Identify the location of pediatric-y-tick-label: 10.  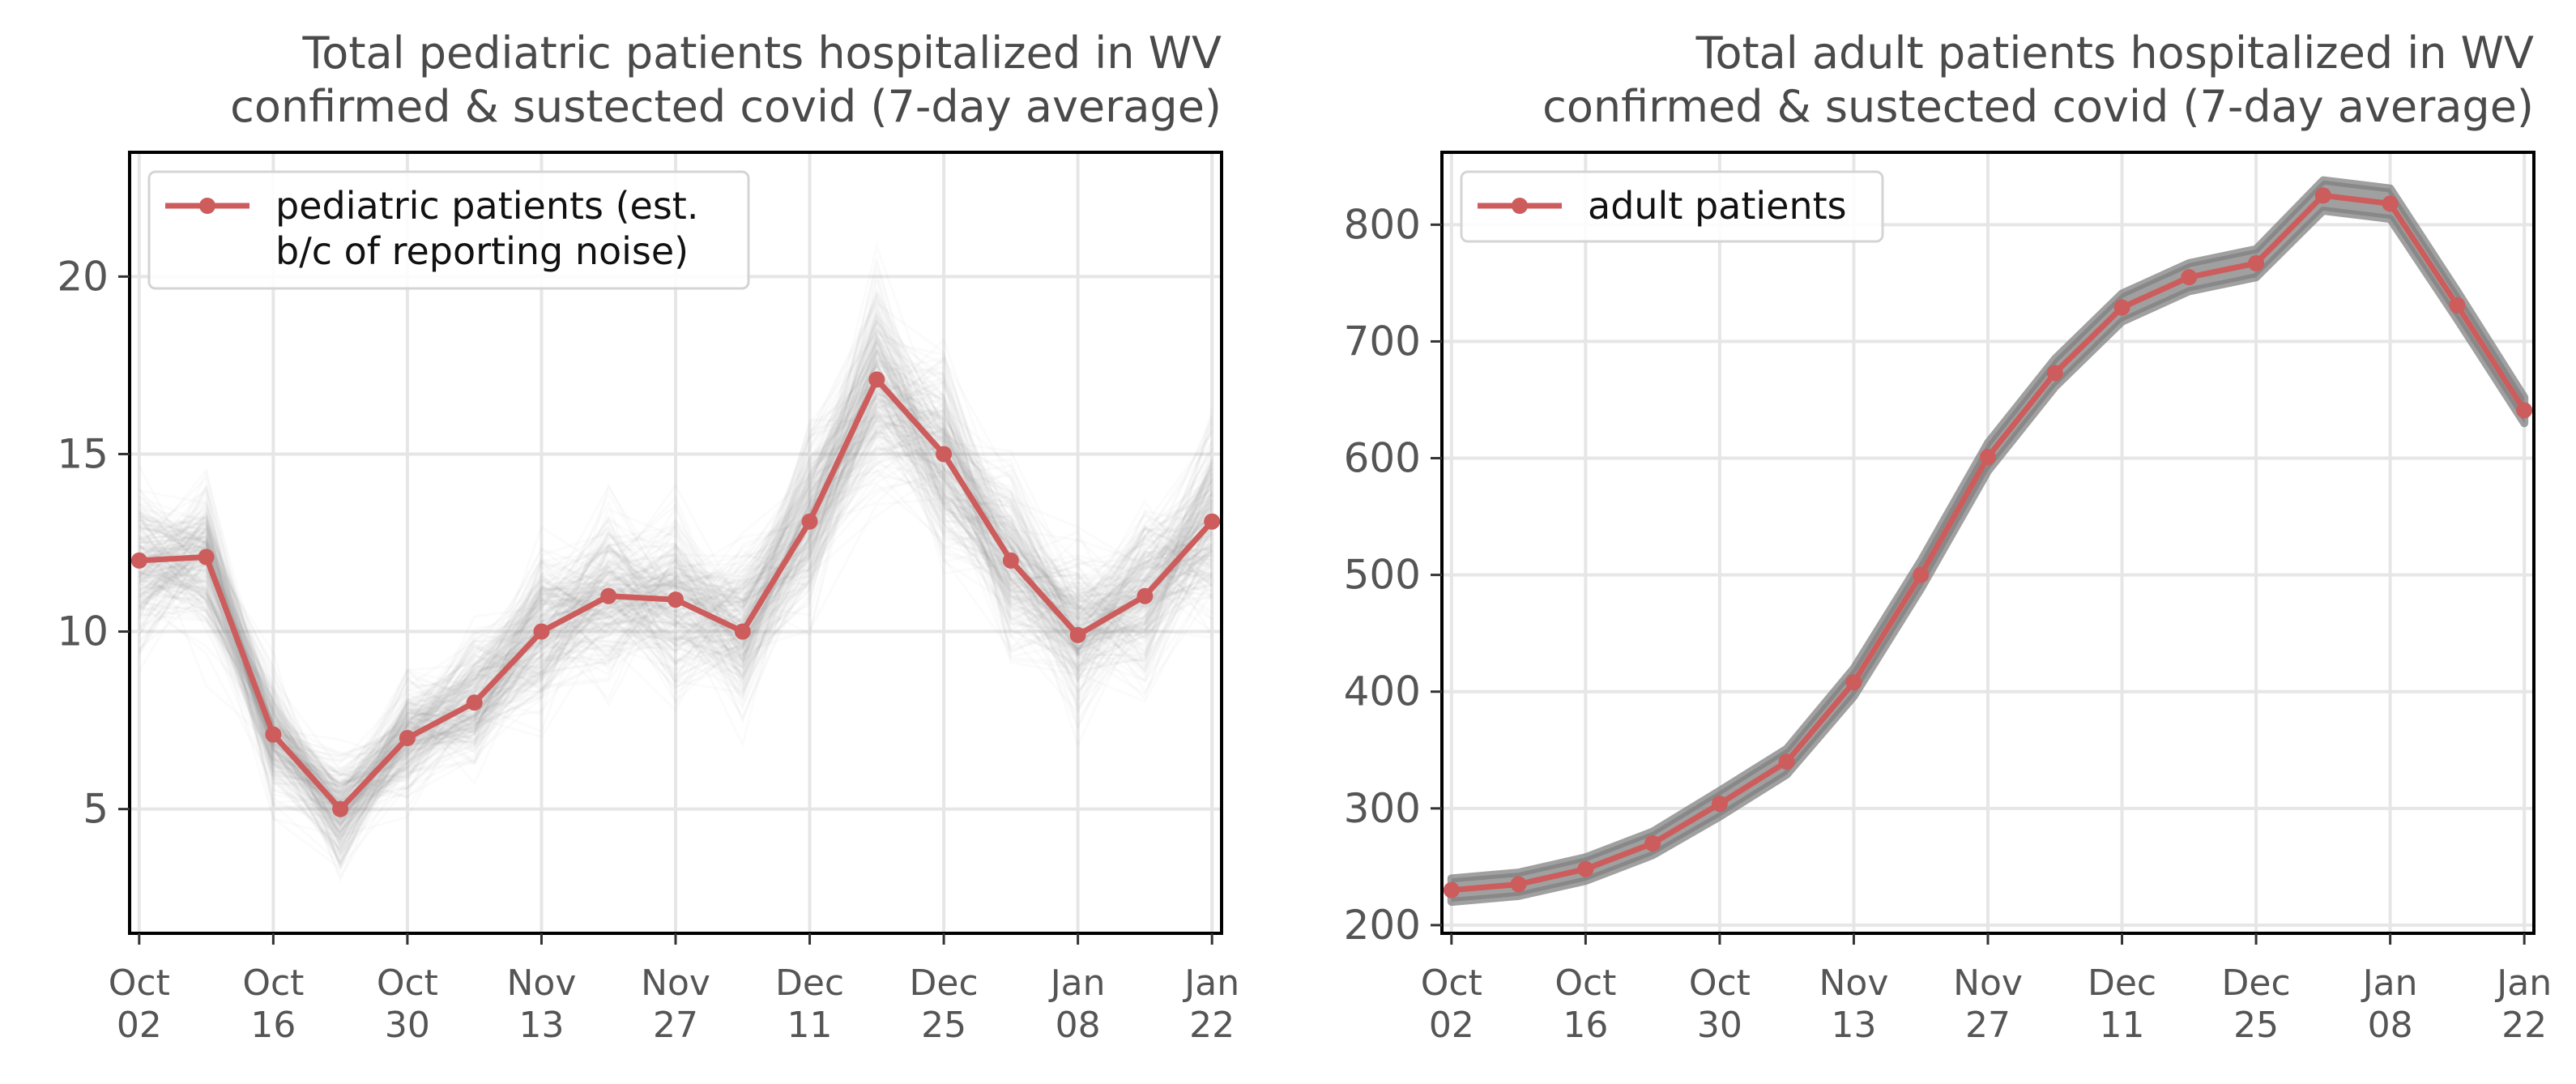
(83, 632).